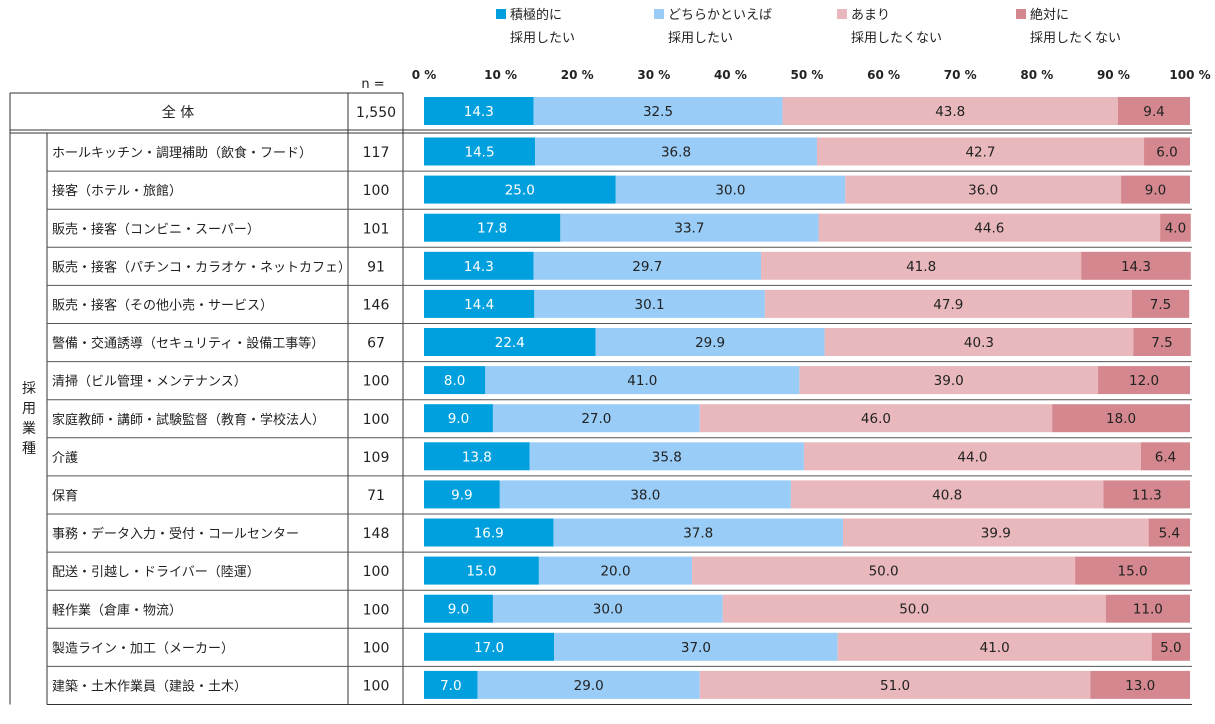 This screenshot has height=724, width=1215. I want to click on bar-row-5-data-label-1: 14.4, so click(479, 305).